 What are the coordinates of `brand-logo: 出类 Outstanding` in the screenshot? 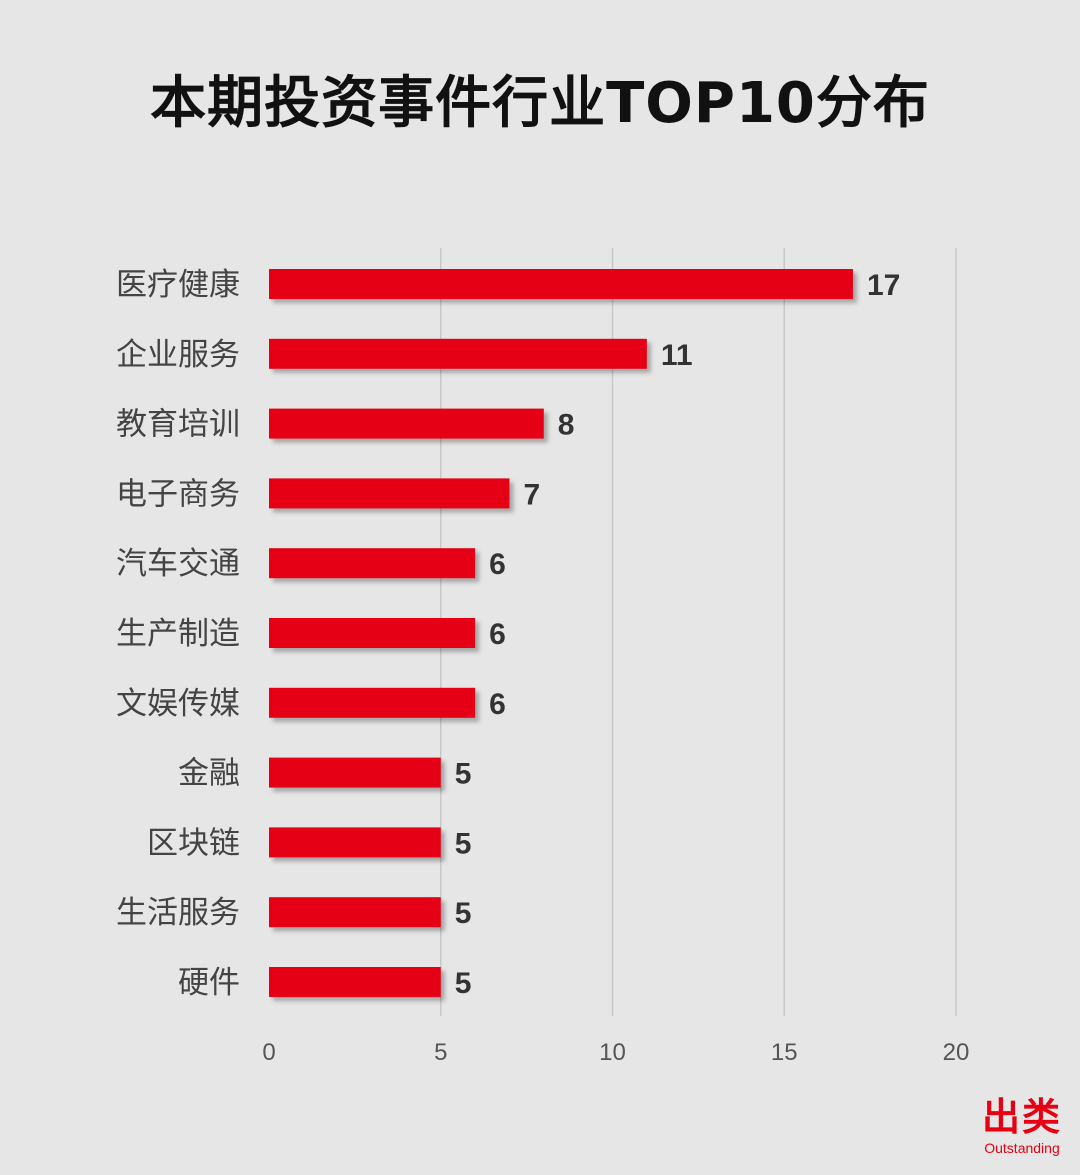 It's located at (1022, 1127).